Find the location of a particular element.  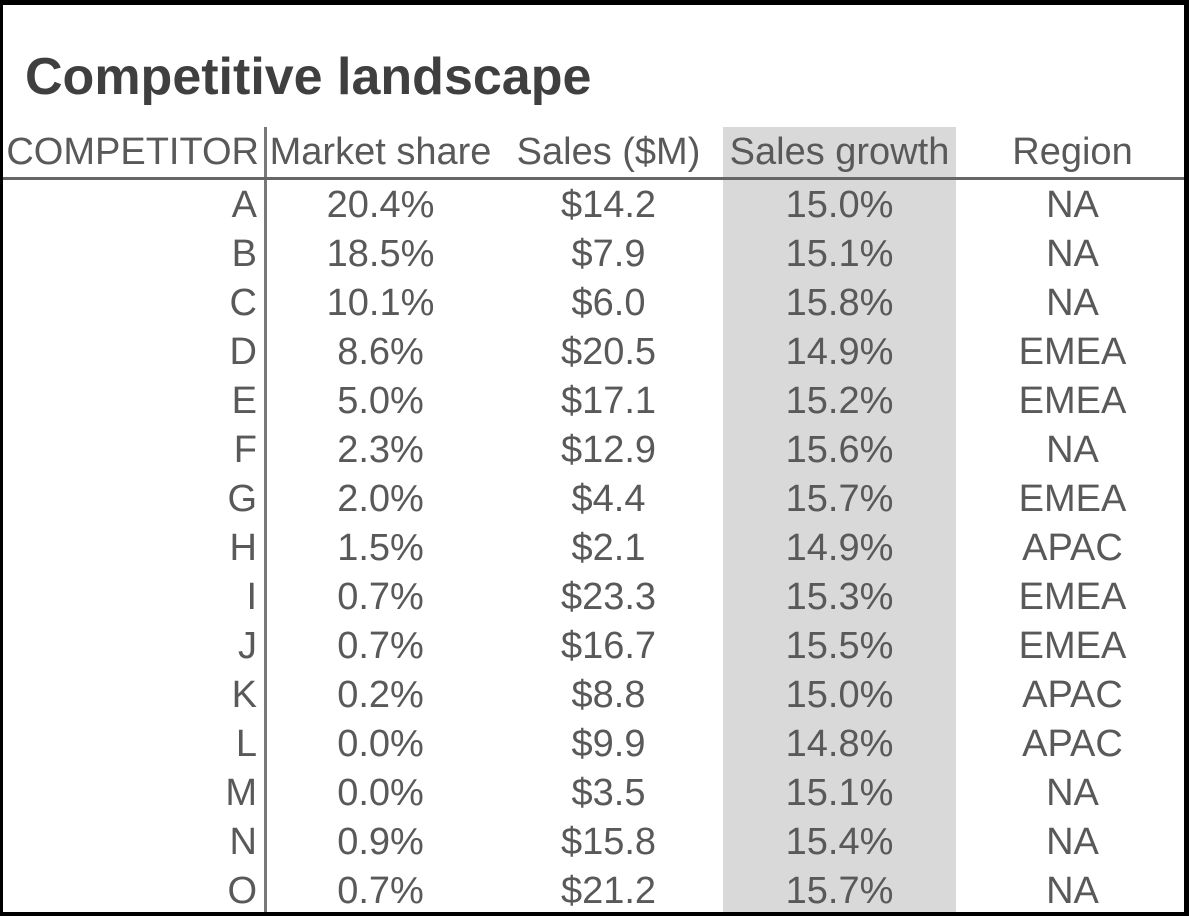

cell-sales: $17.1 is located at coordinates (608, 401).